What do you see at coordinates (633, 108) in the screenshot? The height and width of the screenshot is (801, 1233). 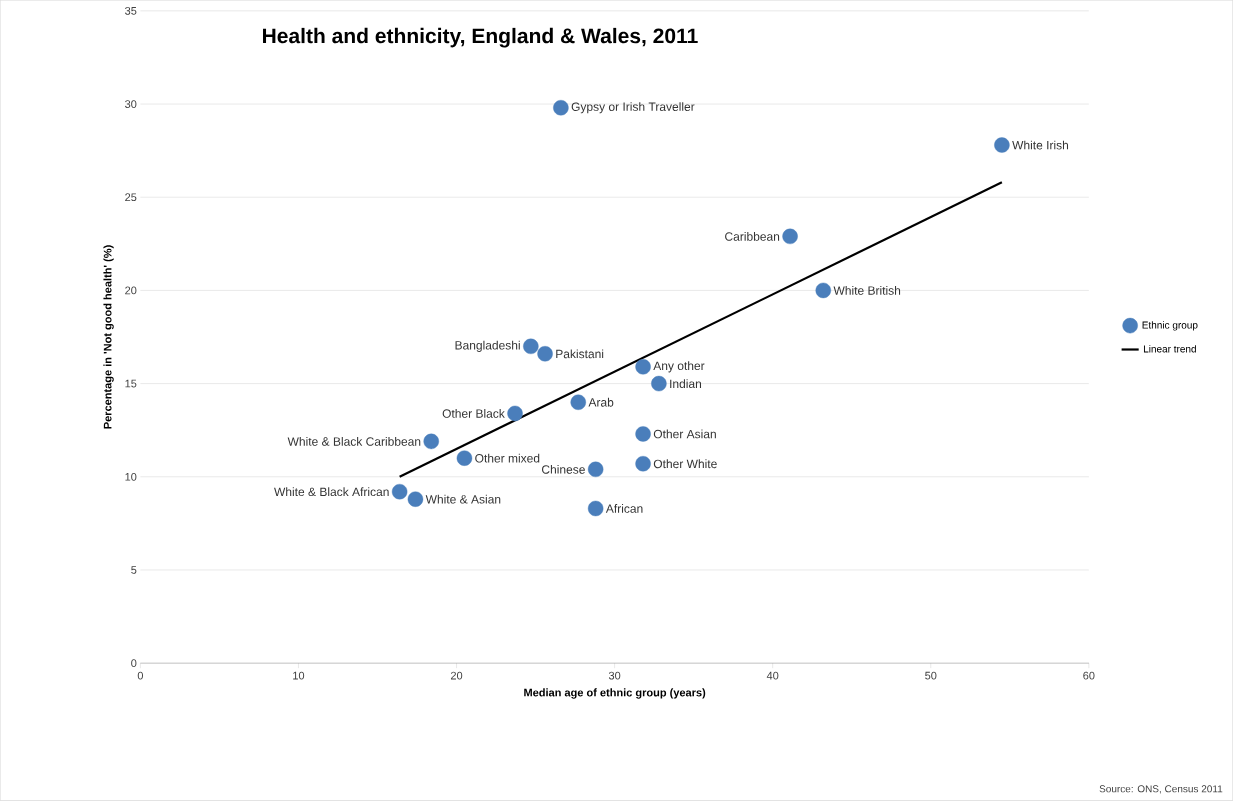 I see `annotation: Gypsy or Irish Traveller` at bounding box center [633, 108].